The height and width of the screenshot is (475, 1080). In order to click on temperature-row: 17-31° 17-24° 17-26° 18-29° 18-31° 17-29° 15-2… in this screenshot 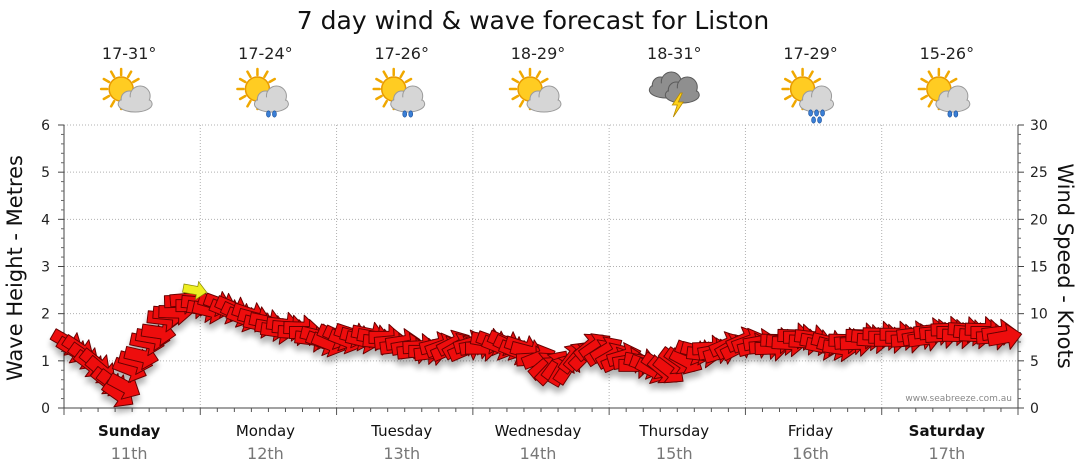, I will do `click(538, 53)`.